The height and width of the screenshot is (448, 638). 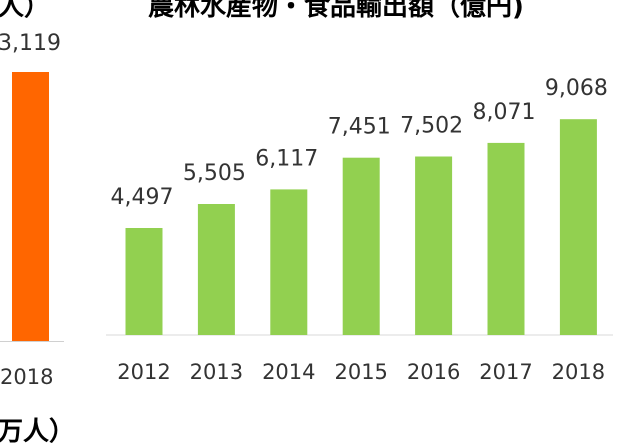 I want to click on export-chart-title: 農林水産物・食品輸出額（億円), so click(x=336, y=11).